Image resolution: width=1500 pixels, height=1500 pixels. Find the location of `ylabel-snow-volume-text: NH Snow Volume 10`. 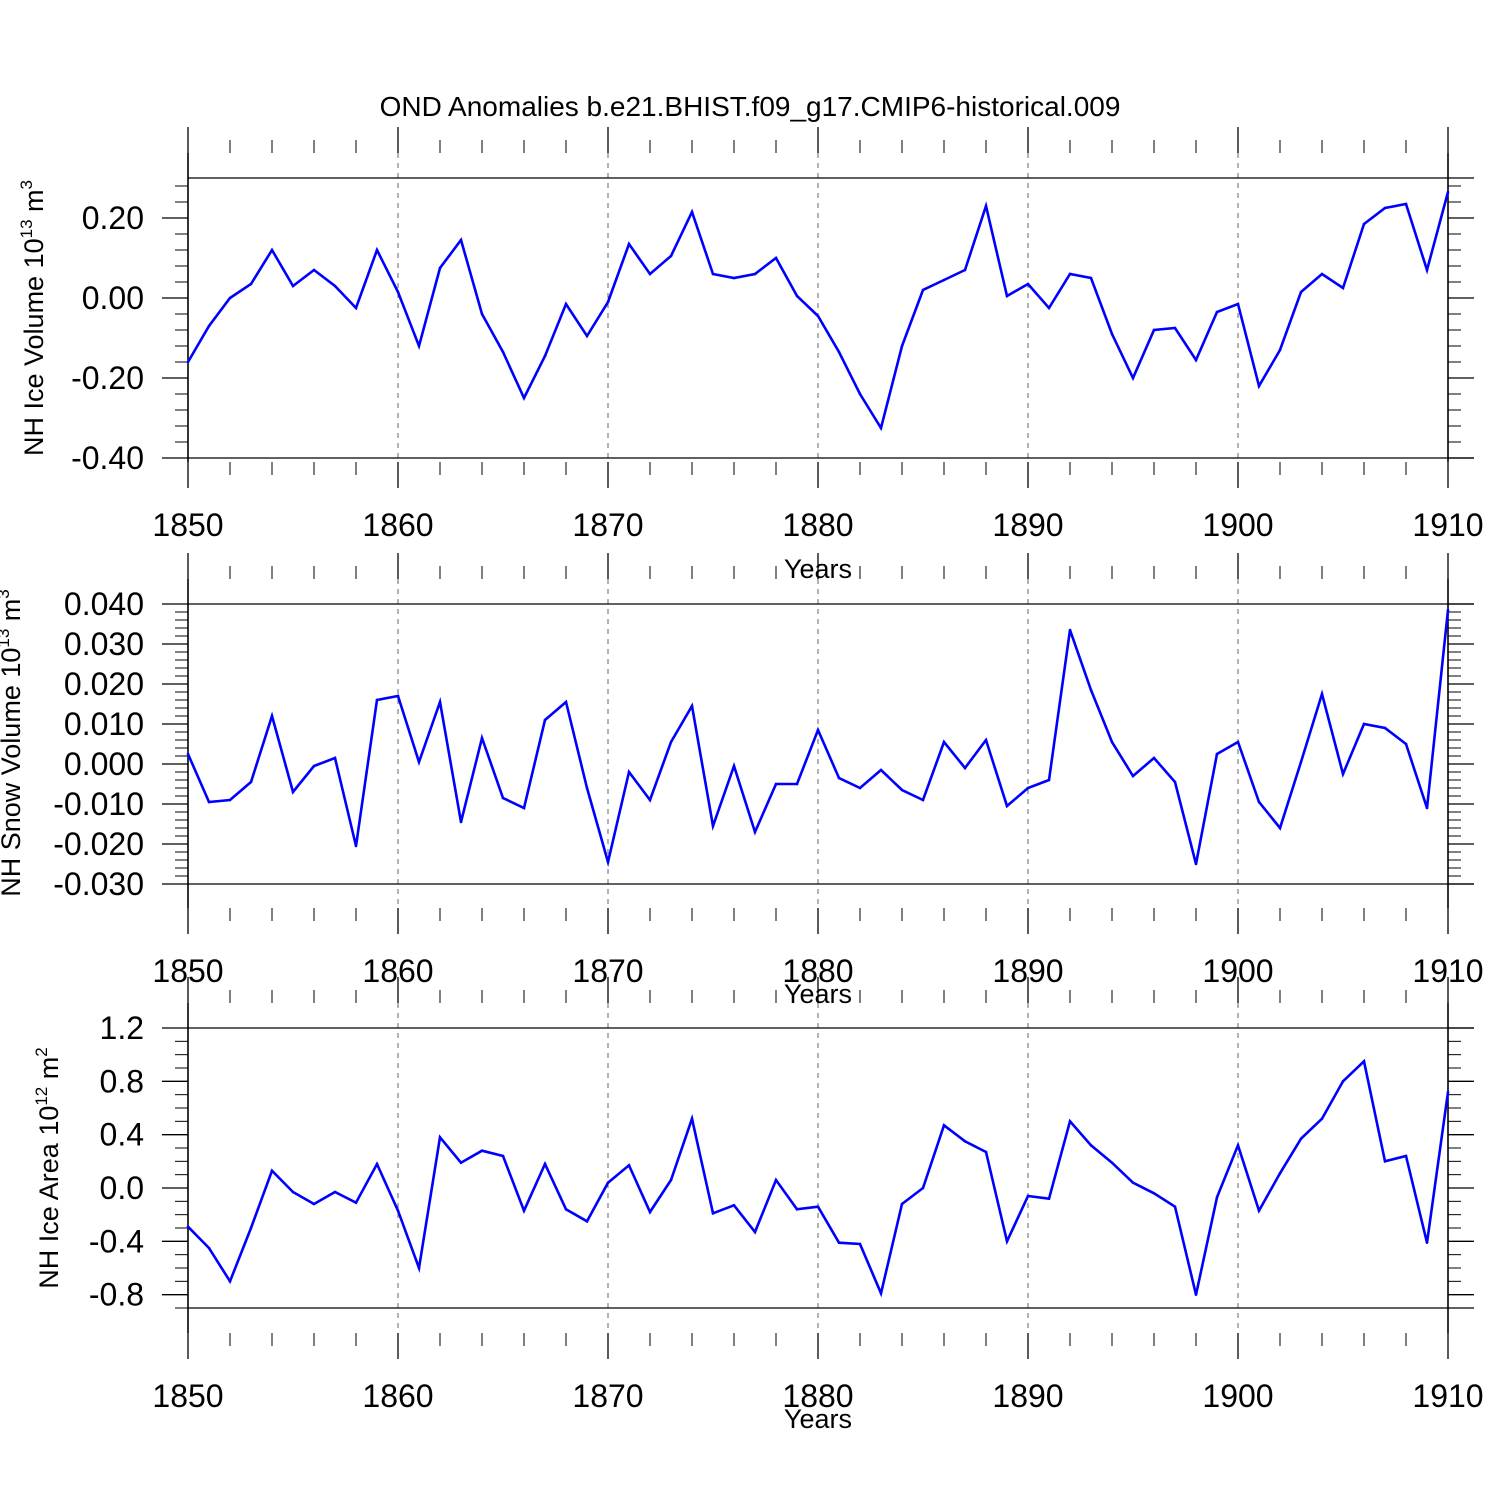

ylabel-snow-volume-text: NH Snow Volume 10 is located at coordinates (13, 772).